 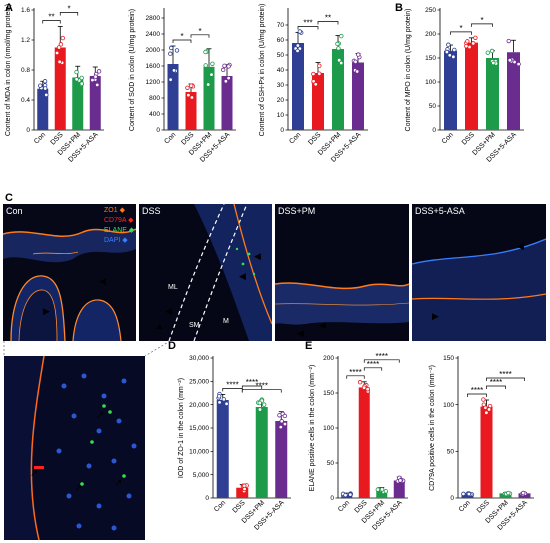 I want to click on y-tick-label: 50, so click(x=451, y=452).